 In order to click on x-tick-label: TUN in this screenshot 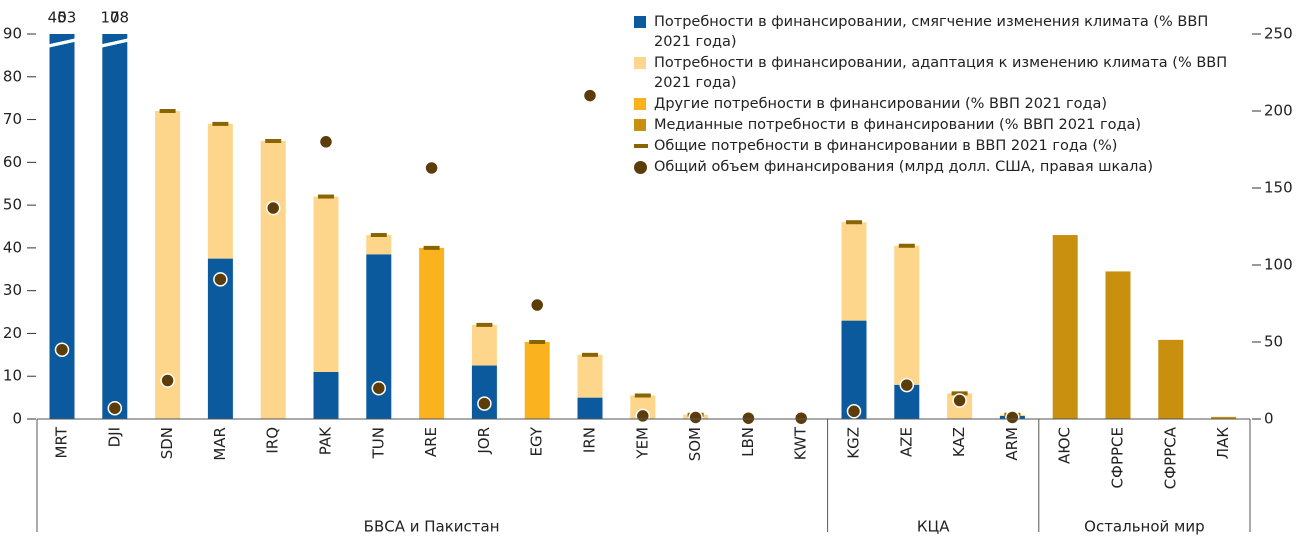, I will do `click(378, 443)`.